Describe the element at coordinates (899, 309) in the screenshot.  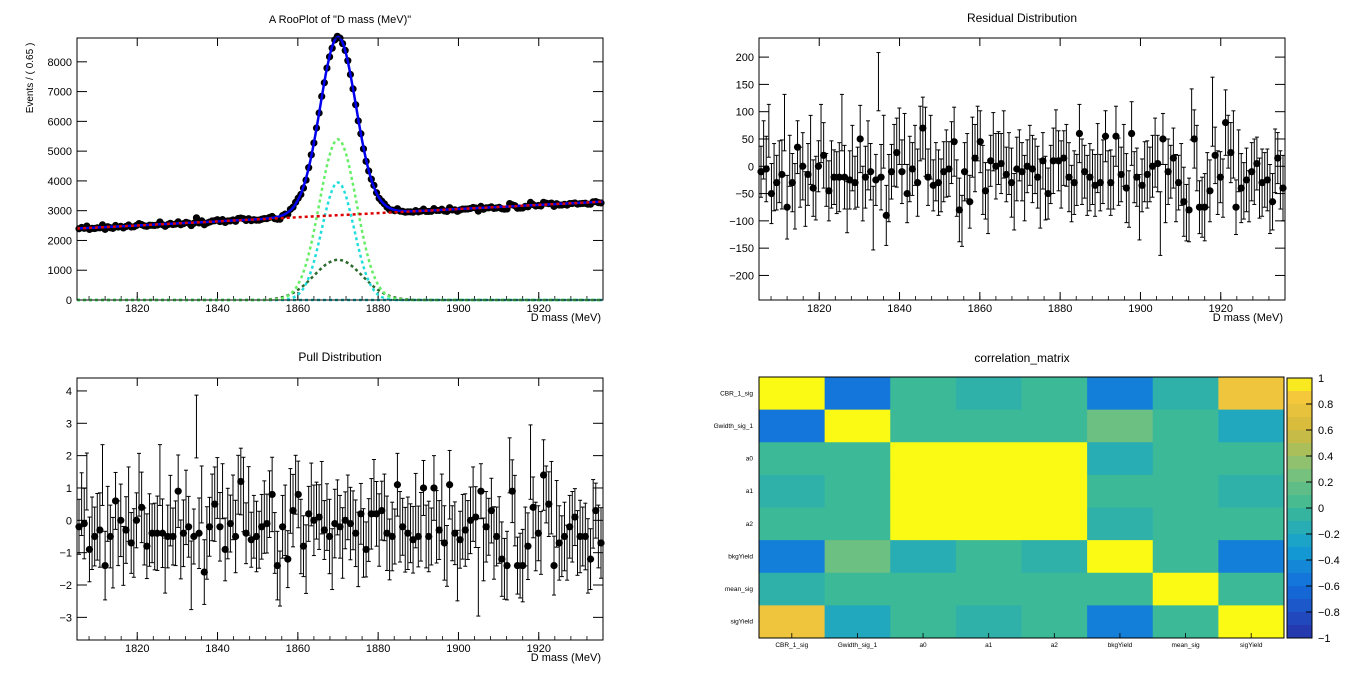
I see `residual-xtick-label: 1840` at that location.